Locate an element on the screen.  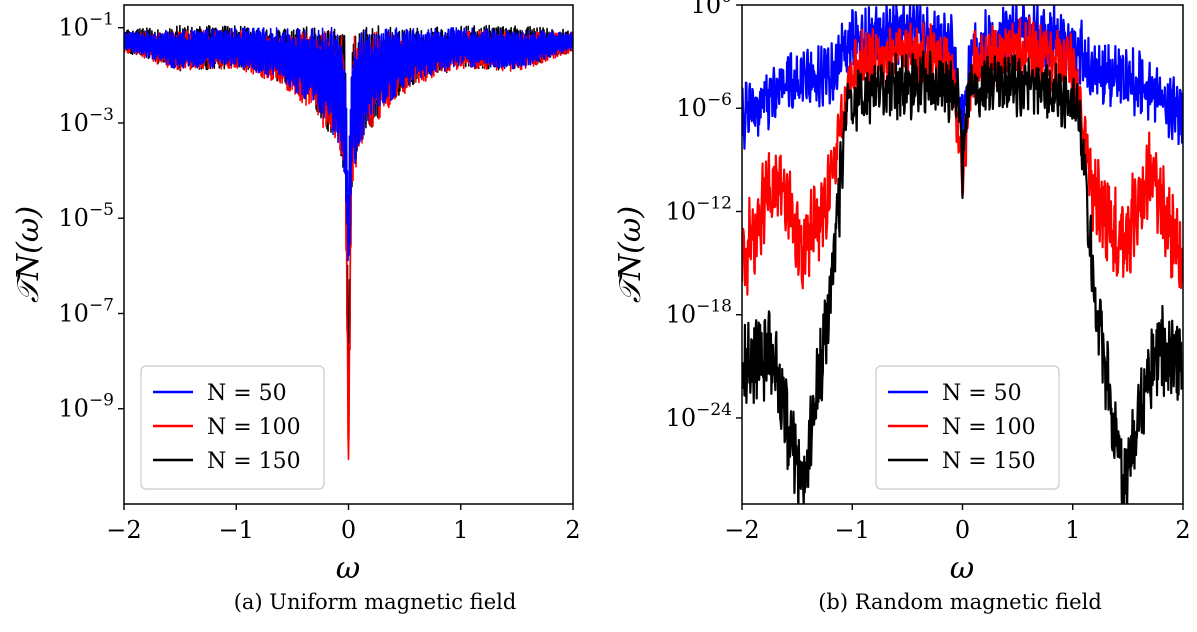
figure-caption: (a) Uniform magnetic field is located at coordinates (375, 602).